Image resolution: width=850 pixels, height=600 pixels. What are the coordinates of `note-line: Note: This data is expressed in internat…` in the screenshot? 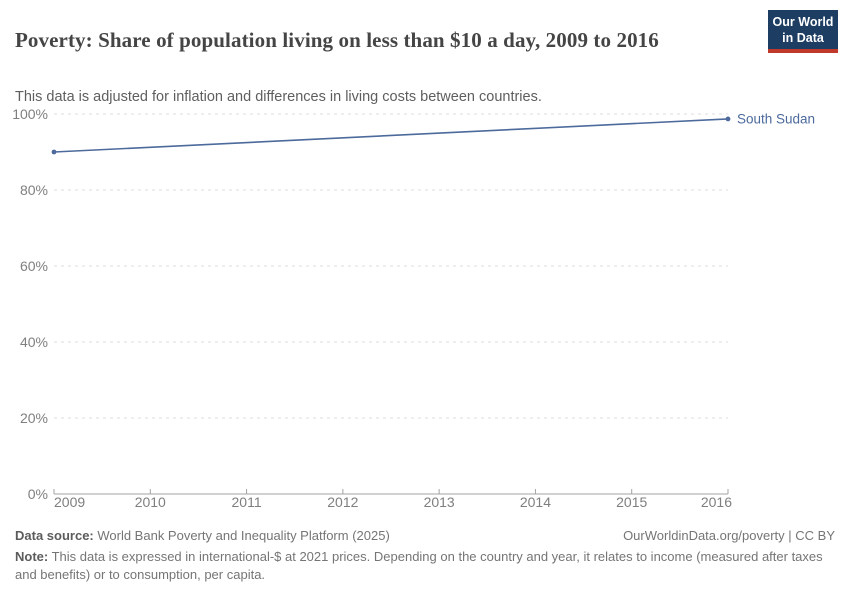 It's located at (425, 565).